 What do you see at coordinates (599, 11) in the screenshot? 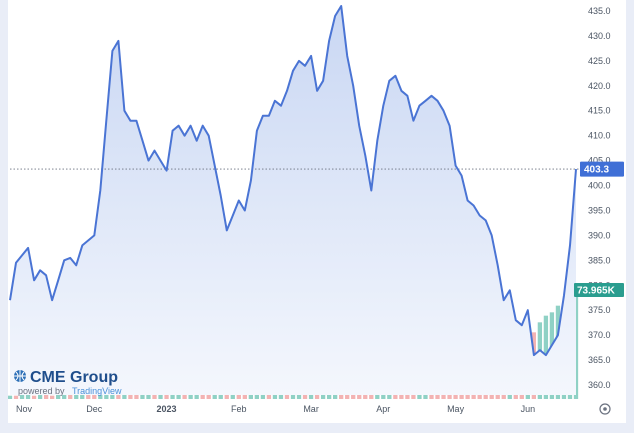
I see `y-tick-label: 435.0` at bounding box center [599, 11].